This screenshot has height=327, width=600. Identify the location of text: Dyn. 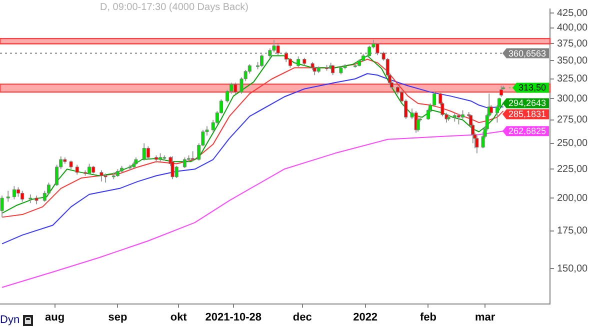
(10, 320).